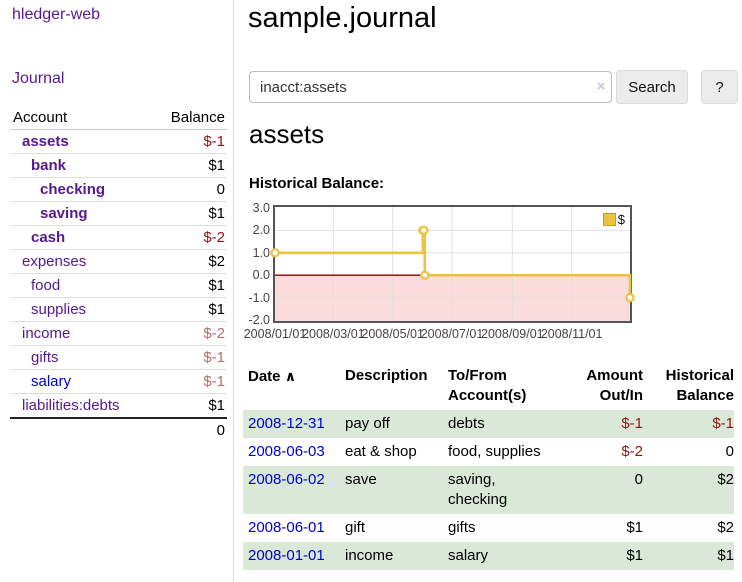 Image resolution: width=742 pixels, height=582 pixels. Describe the element at coordinates (261, 230) in the screenshot. I see `y-axis-tick-label: 2.0` at that location.